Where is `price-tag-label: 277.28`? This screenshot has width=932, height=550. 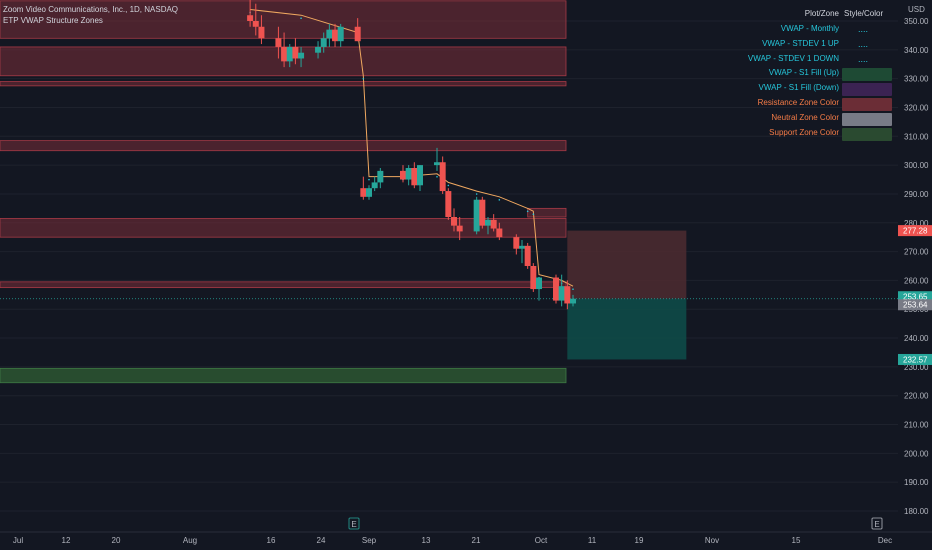
price-tag-label: 277.28 is located at coordinates (915, 231).